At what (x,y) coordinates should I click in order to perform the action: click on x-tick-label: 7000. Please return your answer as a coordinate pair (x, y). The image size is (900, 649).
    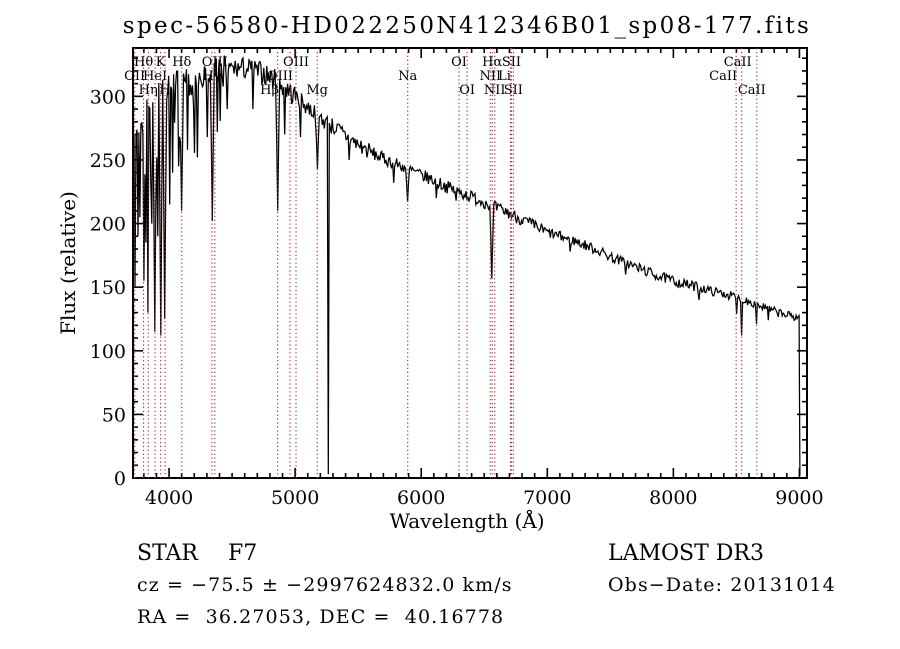
    Looking at the image, I should click on (547, 498).